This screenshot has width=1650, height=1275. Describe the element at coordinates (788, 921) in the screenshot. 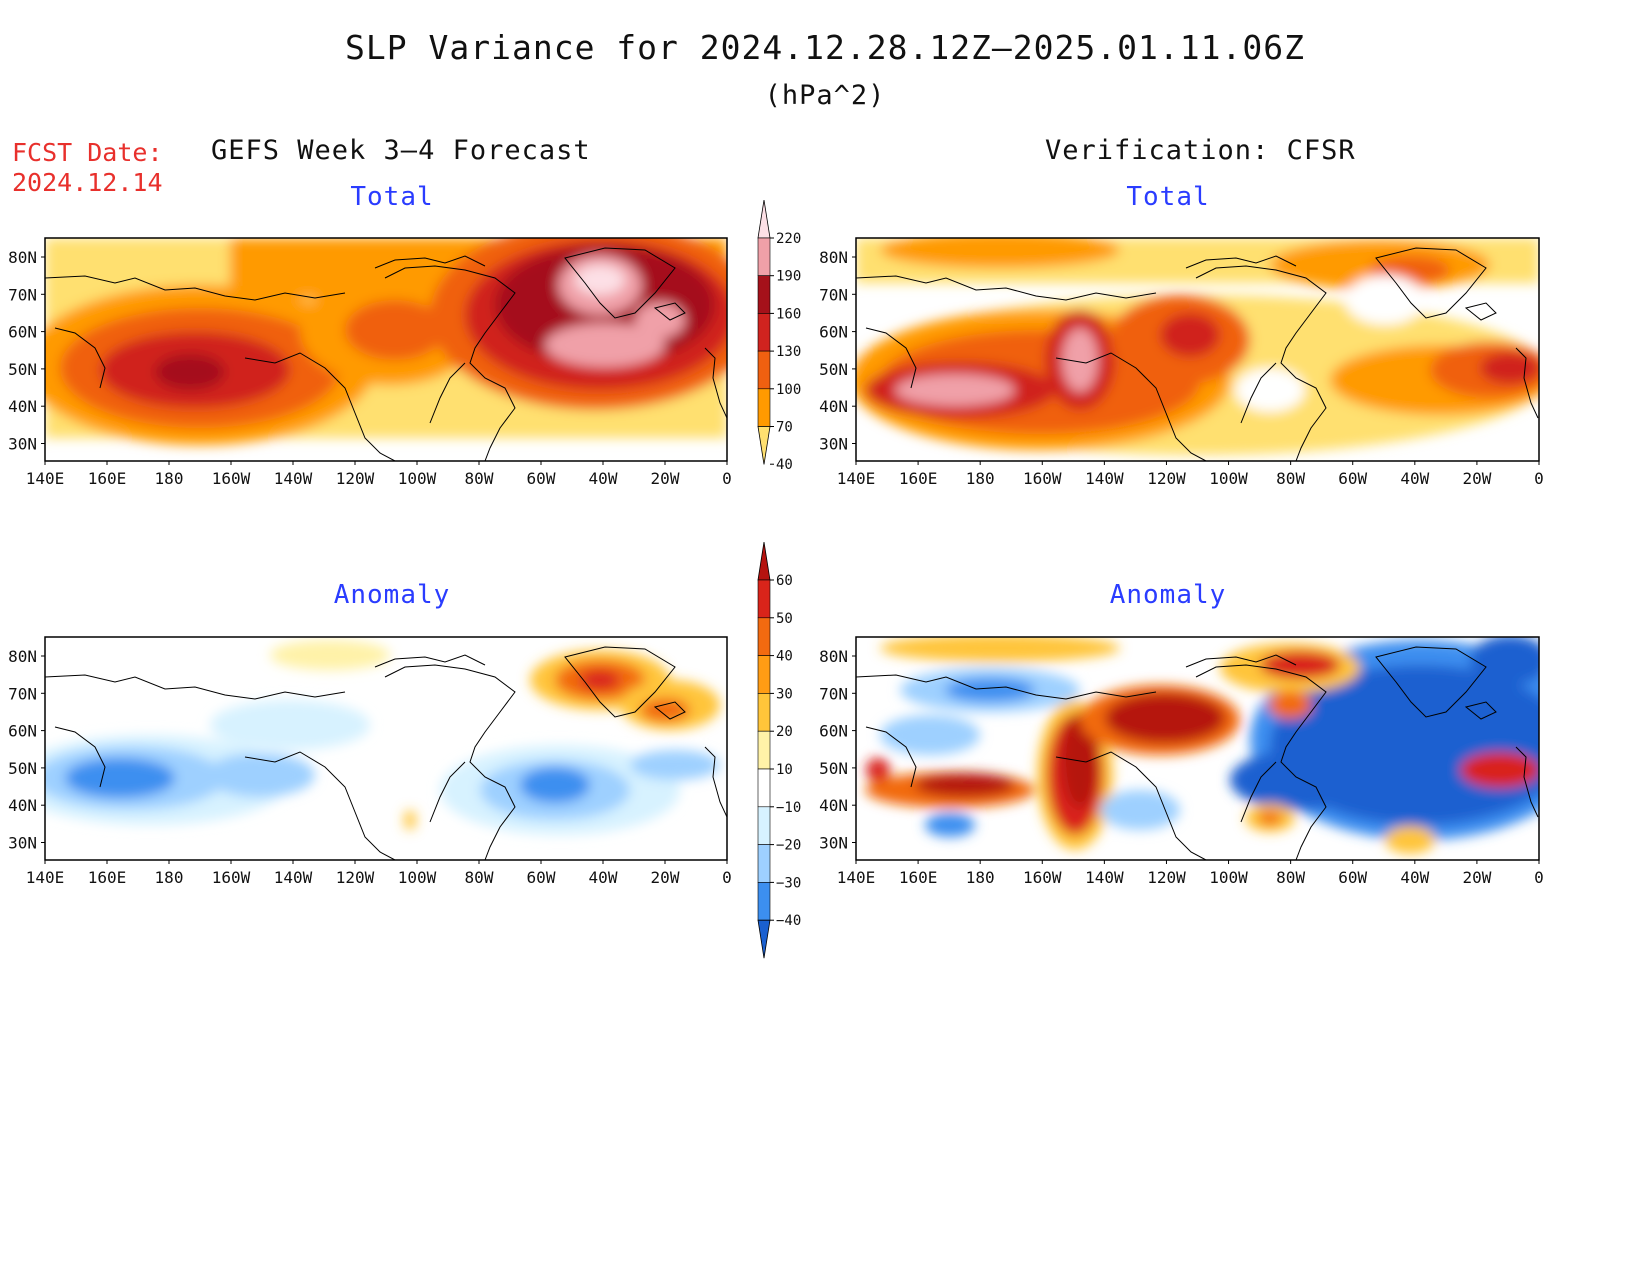

I see `colorbar-tick-label: −40` at that location.